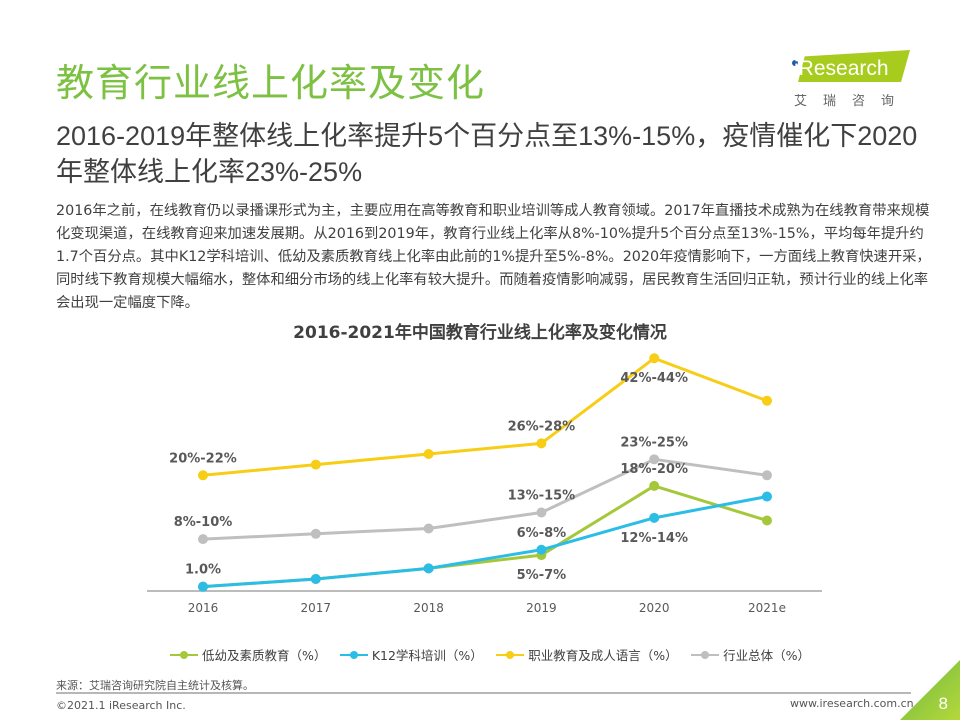  What do you see at coordinates (480, 333) in the screenshot?
I see `chart-title: 2016-2021年中国教育行业线上化率及变化情况` at bounding box center [480, 333].